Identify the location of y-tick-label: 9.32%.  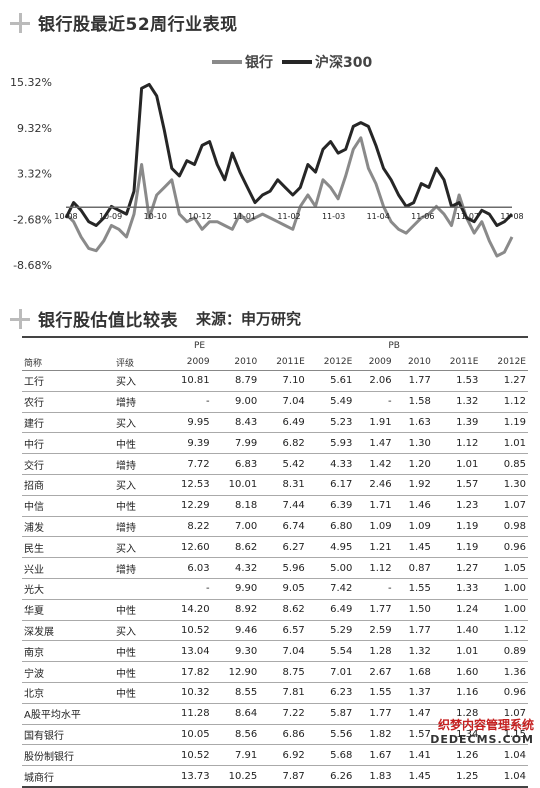
(34, 128).